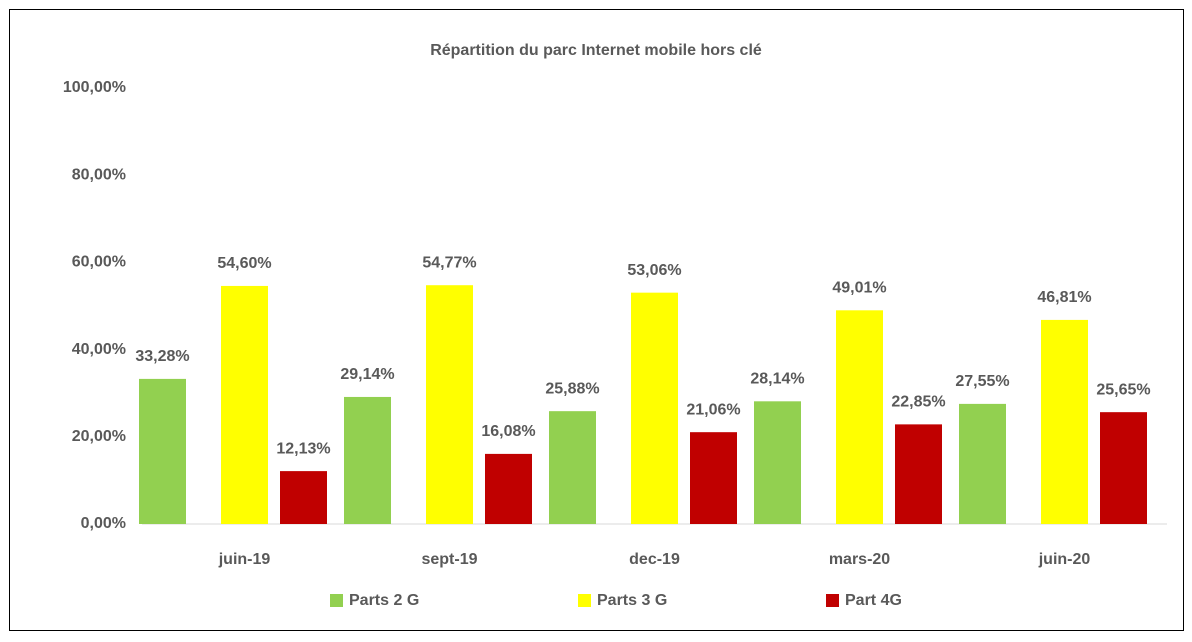 The image size is (1192, 642). I want to click on x-tick-label: mars-20, so click(859, 559).